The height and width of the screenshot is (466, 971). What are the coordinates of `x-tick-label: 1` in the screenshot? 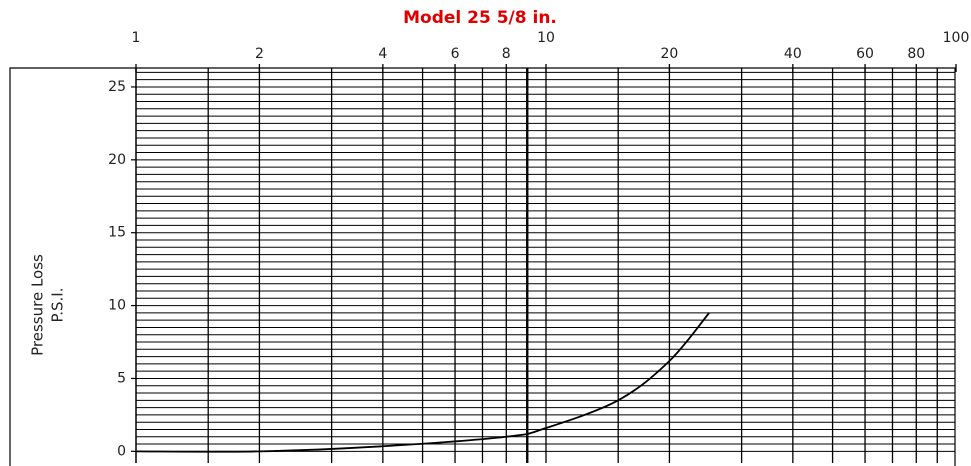 It's located at (136, 38).